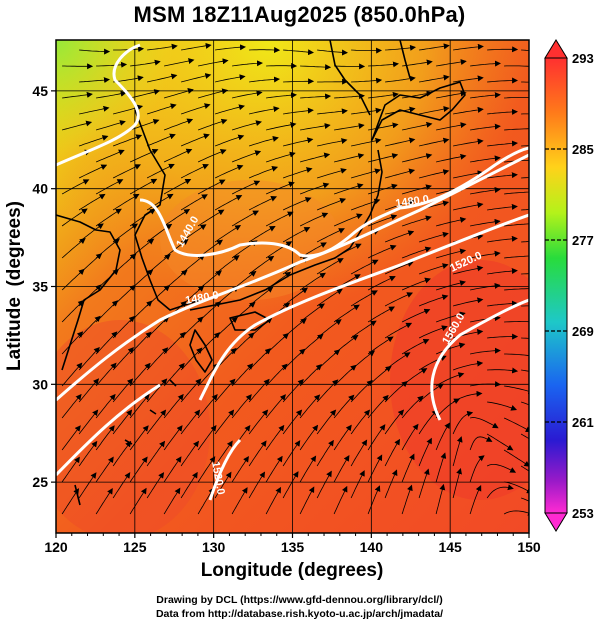 This screenshot has height=625, width=599. I want to click on x-tick-label: 140, so click(372, 547).